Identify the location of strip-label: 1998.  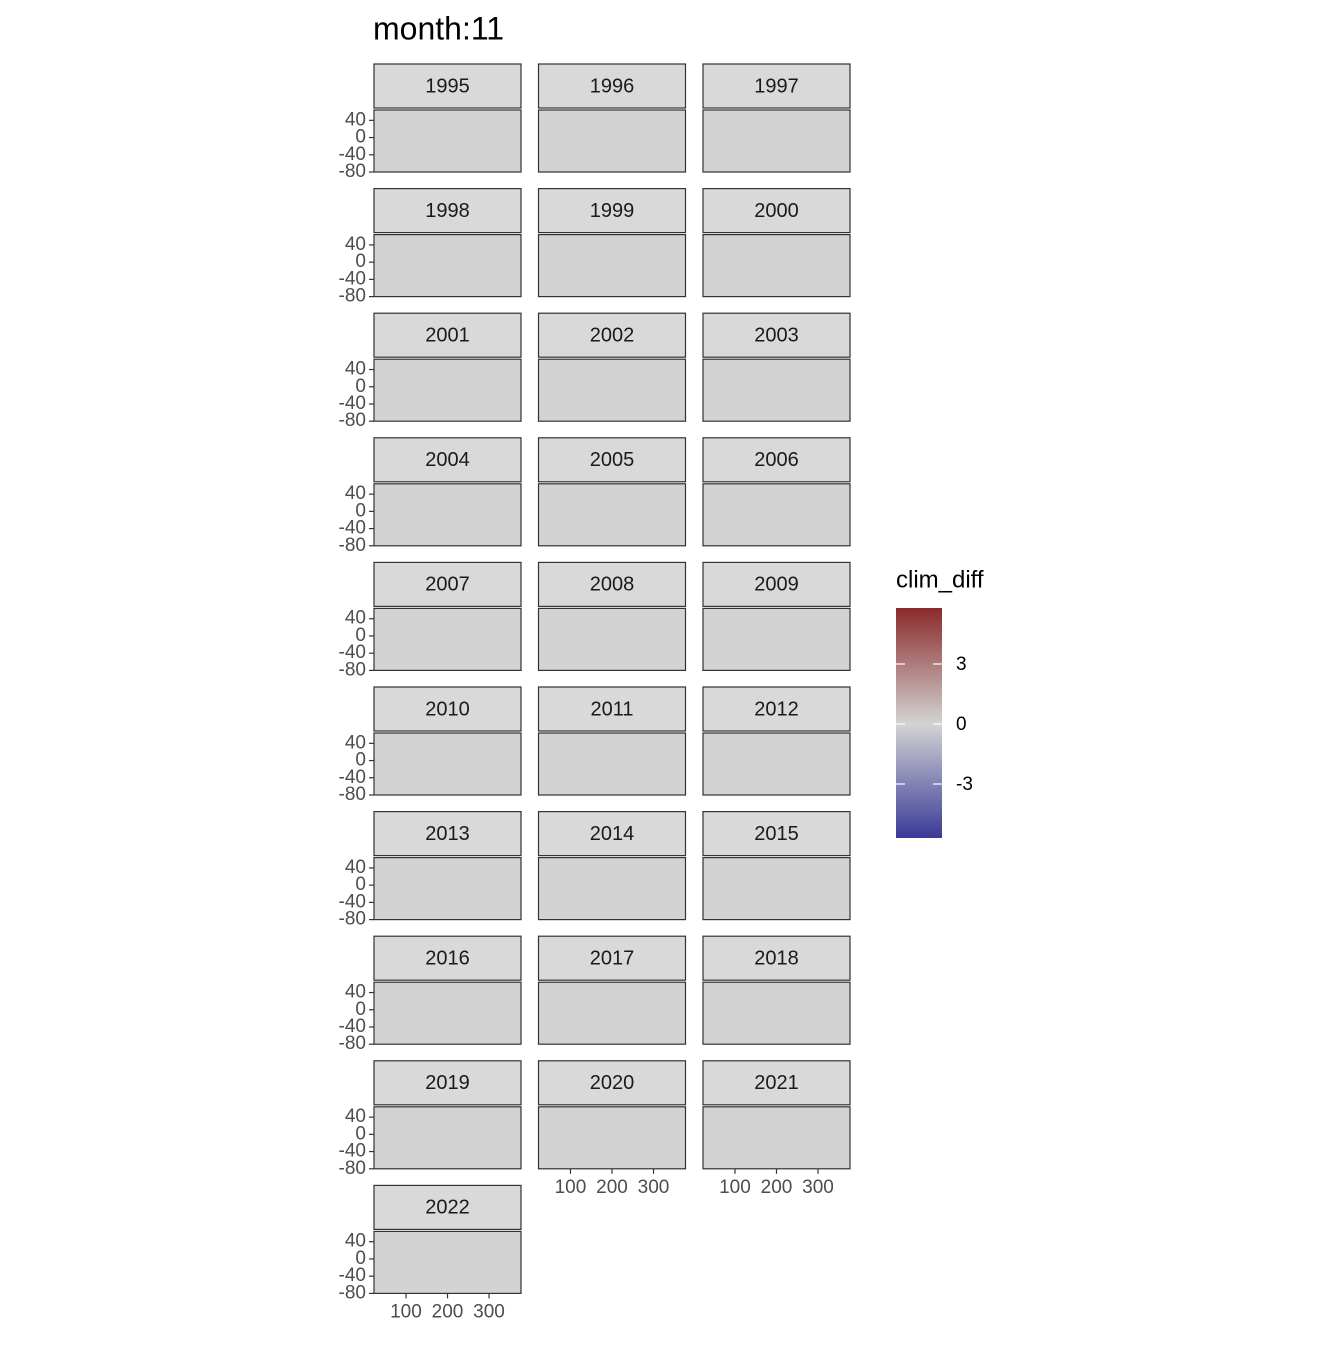
(447, 211).